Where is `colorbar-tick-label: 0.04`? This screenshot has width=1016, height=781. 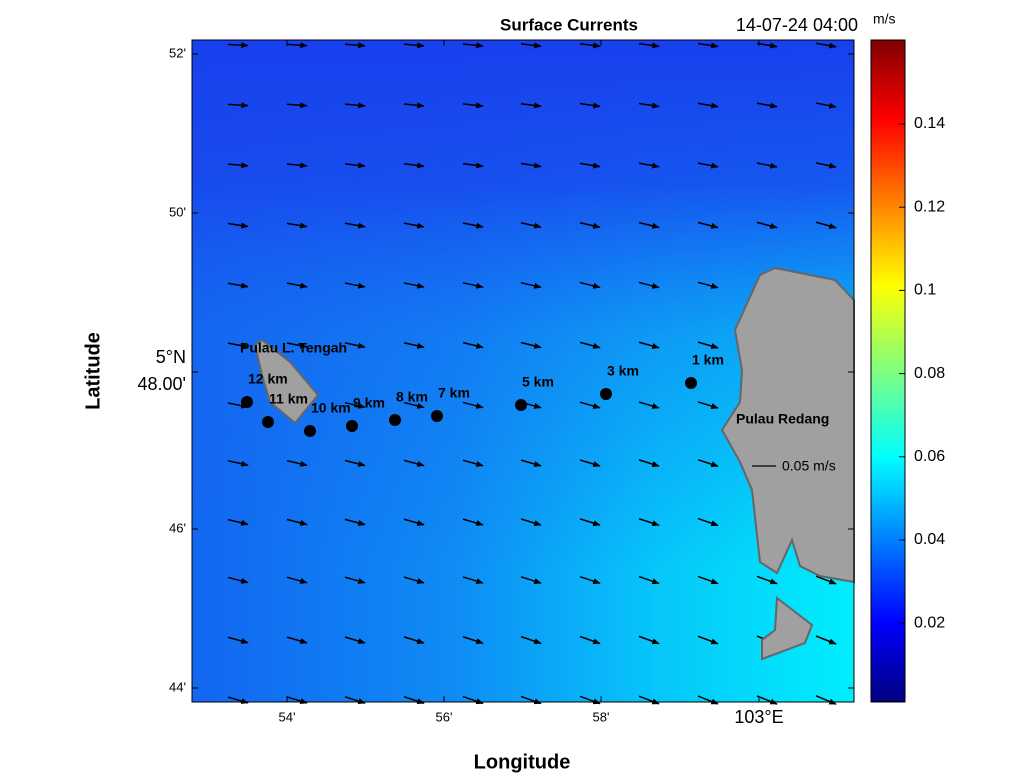
colorbar-tick-label: 0.04 is located at coordinates (929, 539).